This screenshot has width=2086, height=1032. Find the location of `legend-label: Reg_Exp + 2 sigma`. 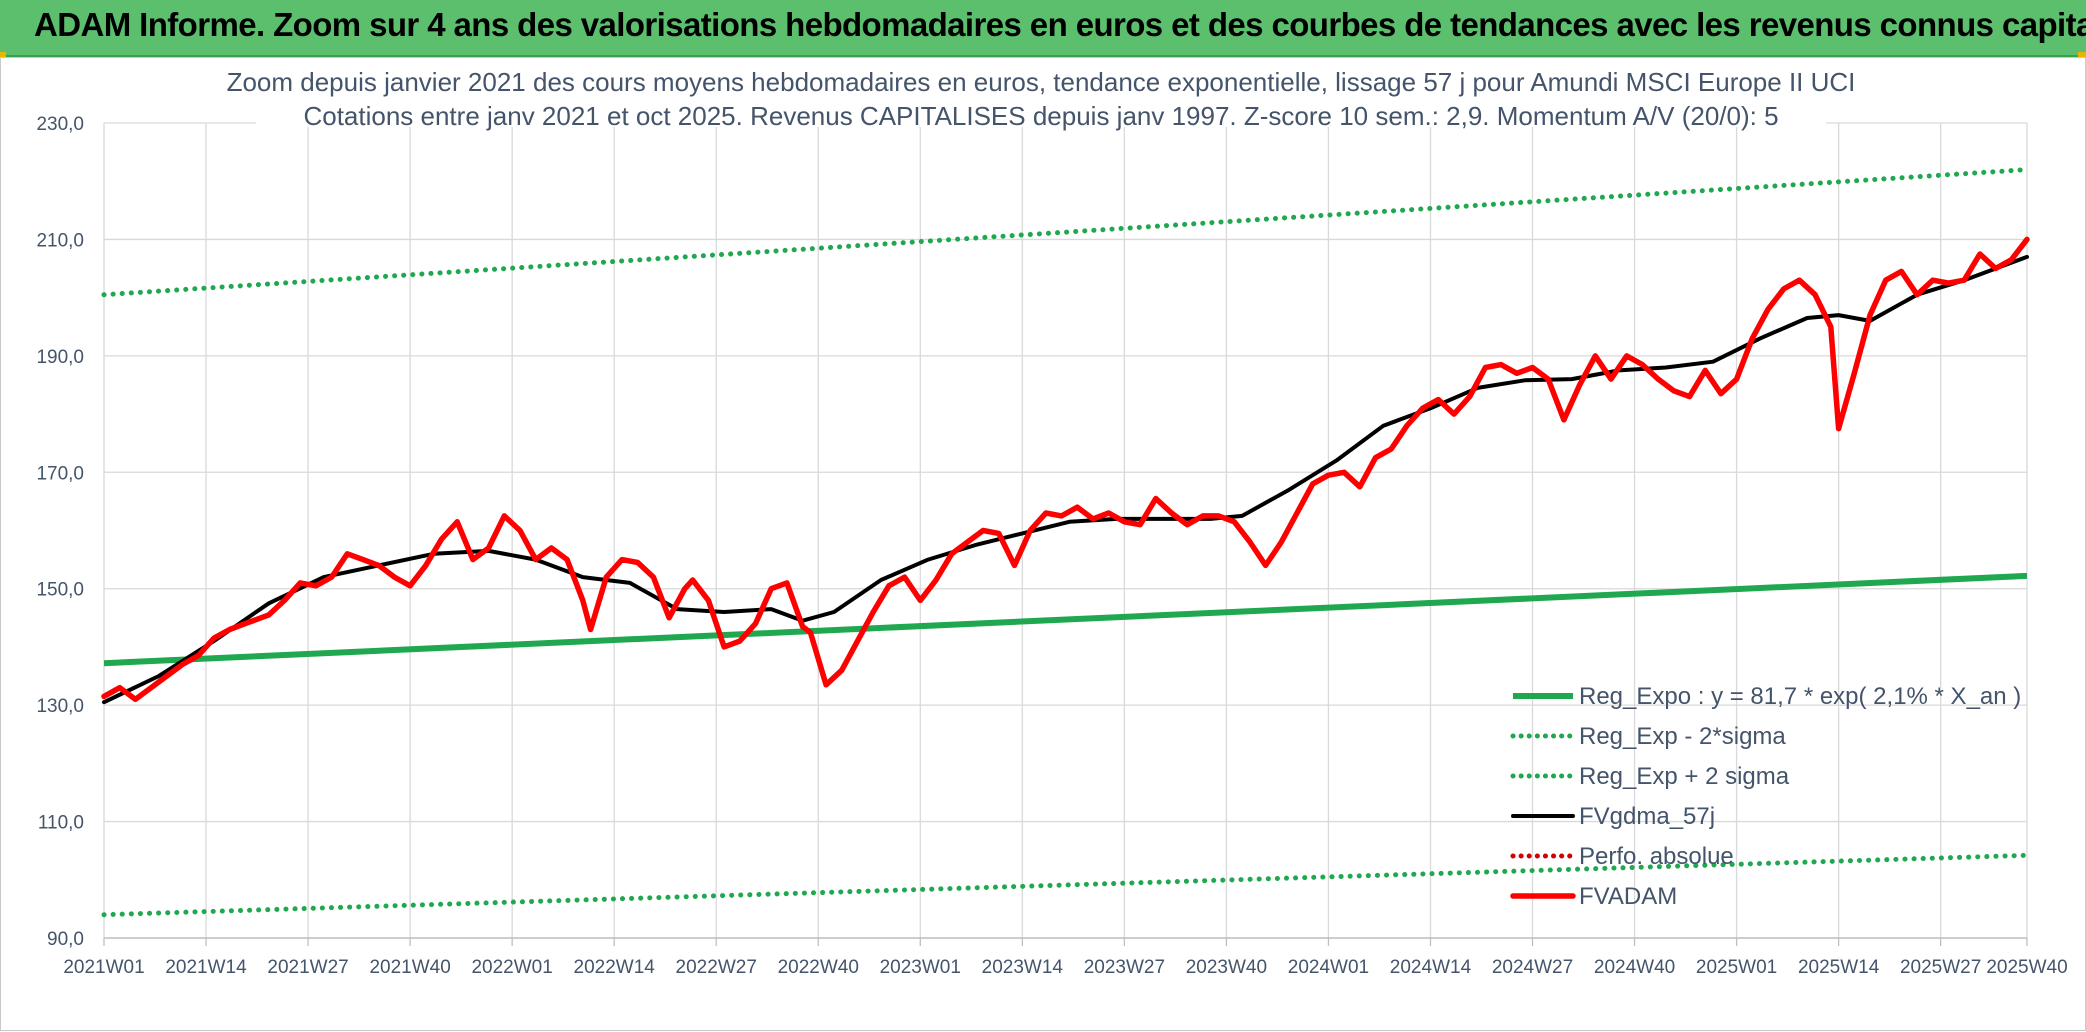

legend-label: Reg_Exp + 2 sigma is located at coordinates (1684, 776).